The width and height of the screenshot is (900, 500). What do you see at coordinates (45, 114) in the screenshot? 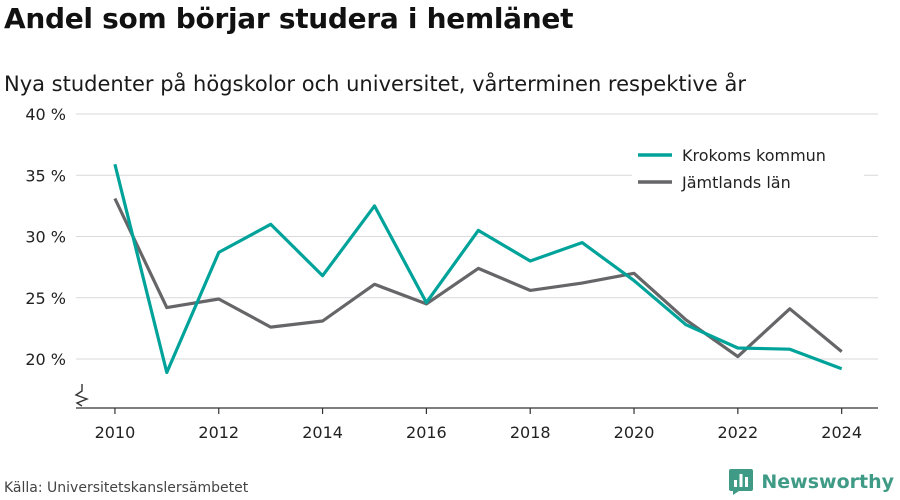
I see `y-tick-label: 40 %` at bounding box center [45, 114].